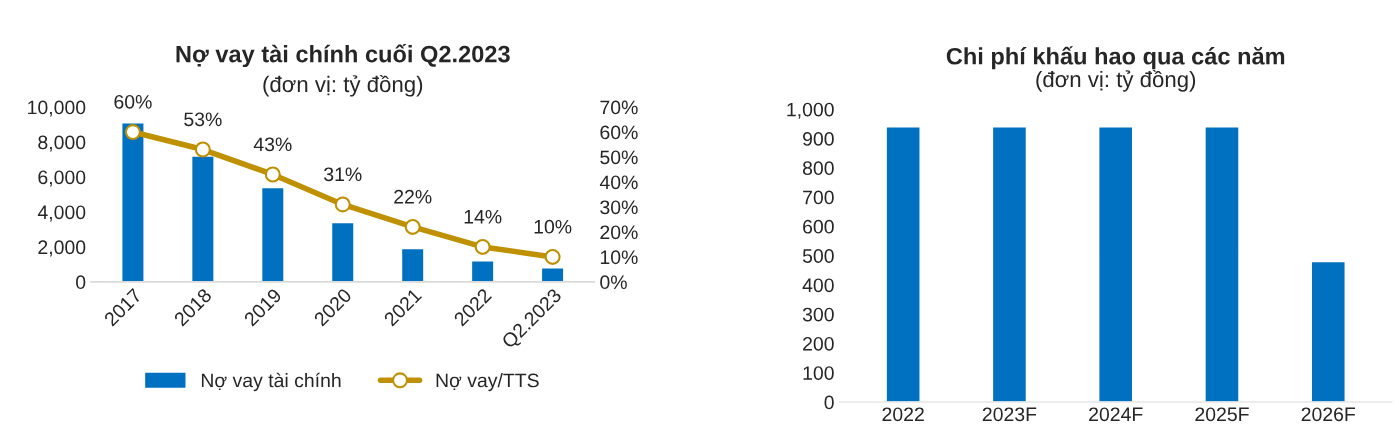 This screenshot has height=437, width=1399. Describe the element at coordinates (343, 174) in the screenshot. I see `data-label: 31%` at that location.